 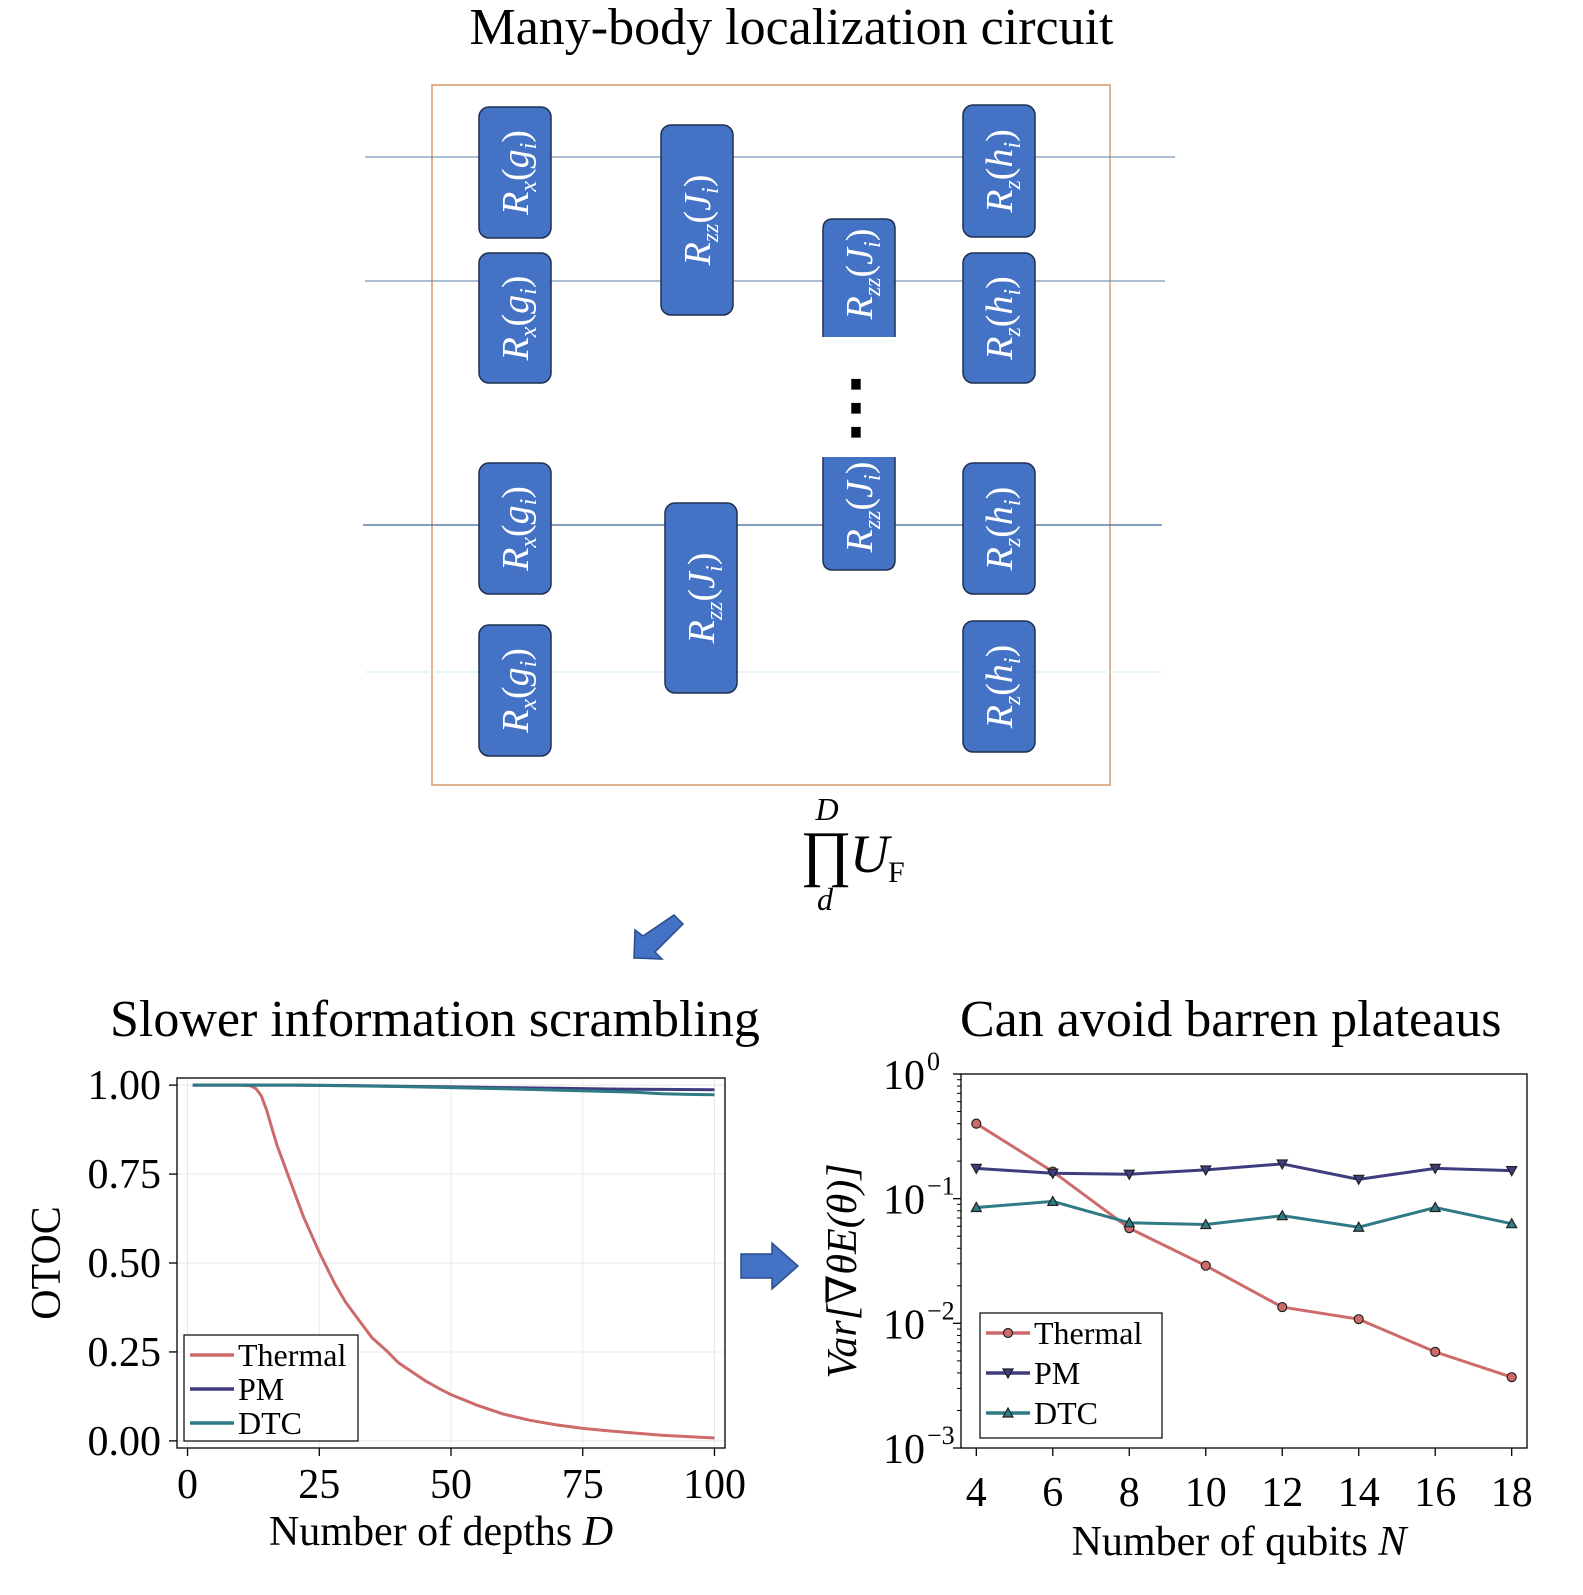 I want to click on x-tick-label: 18, so click(x=1512, y=1493).